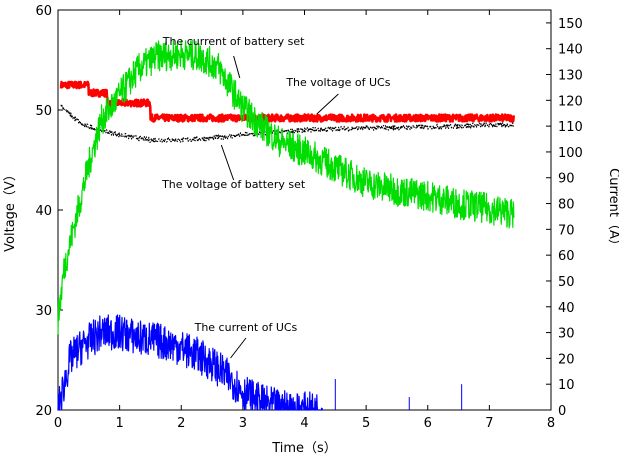  Describe the element at coordinates (233, 184) in the screenshot. I see `annotation-label: The voltage of battery set` at that location.